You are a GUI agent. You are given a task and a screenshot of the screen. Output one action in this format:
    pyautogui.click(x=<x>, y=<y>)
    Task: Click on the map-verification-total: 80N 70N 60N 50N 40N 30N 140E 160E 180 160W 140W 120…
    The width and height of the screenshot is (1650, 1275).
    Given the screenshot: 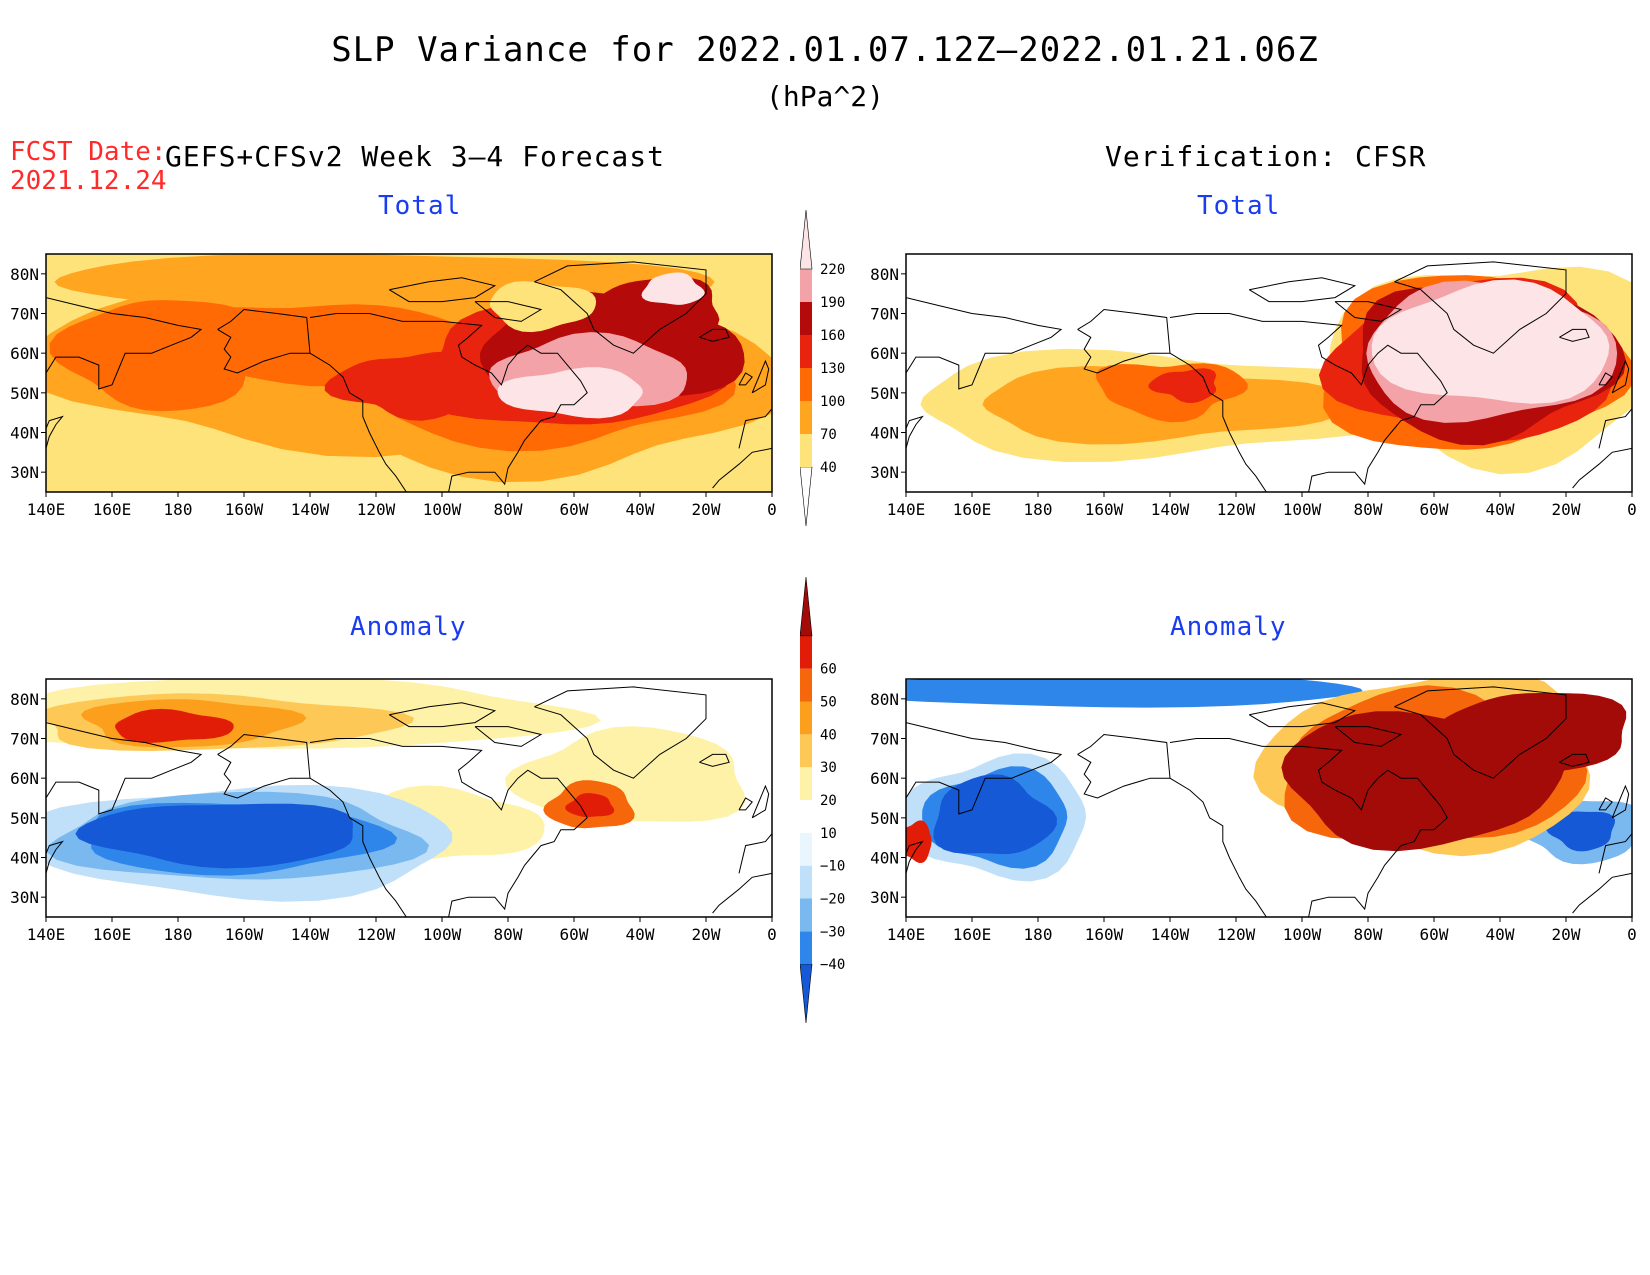 What is the action you would take?
    pyautogui.click(x=1255, y=390)
    